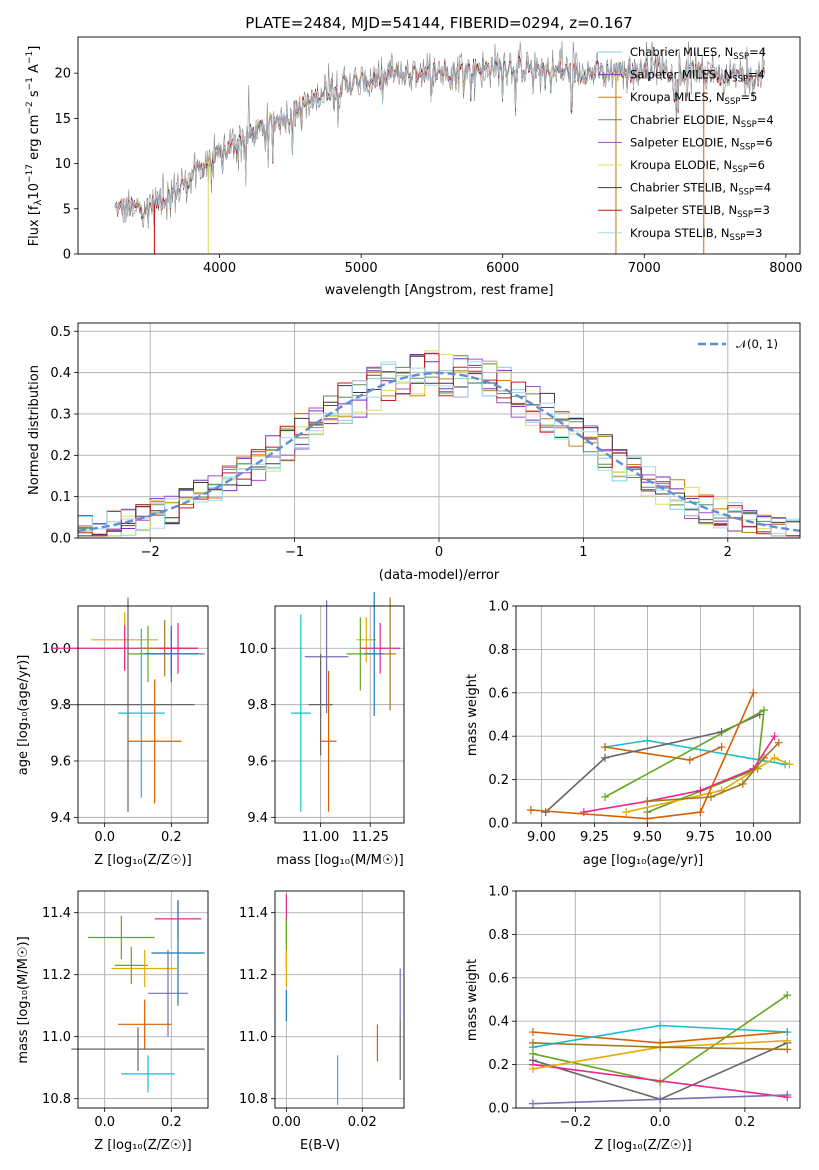 The image size is (819, 1170). Describe the element at coordinates (104, 837) in the screenshot. I see `age_vs_Z-xtick-label-0: 0.0` at that location.